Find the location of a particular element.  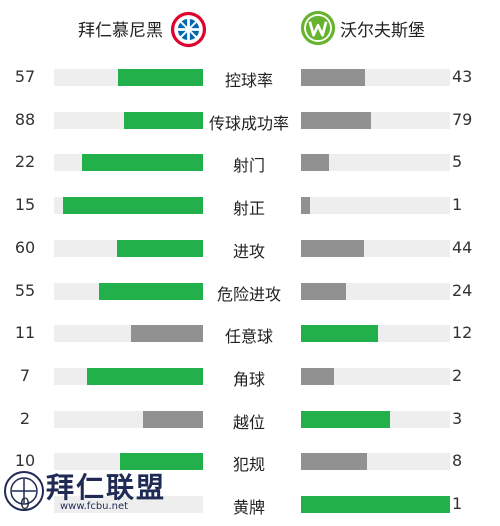

stat-row: 60 进攻 44 is located at coordinates (250, 249).